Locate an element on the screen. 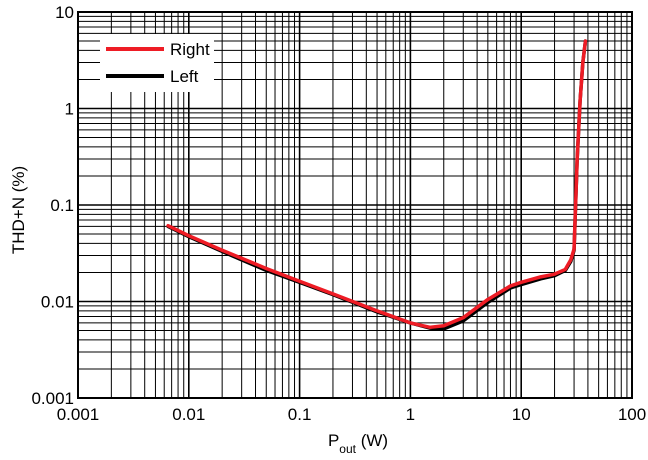 The height and width of the screenshot is (460, 648). y-tick-label: 10 is located at coordinates (64, 12).